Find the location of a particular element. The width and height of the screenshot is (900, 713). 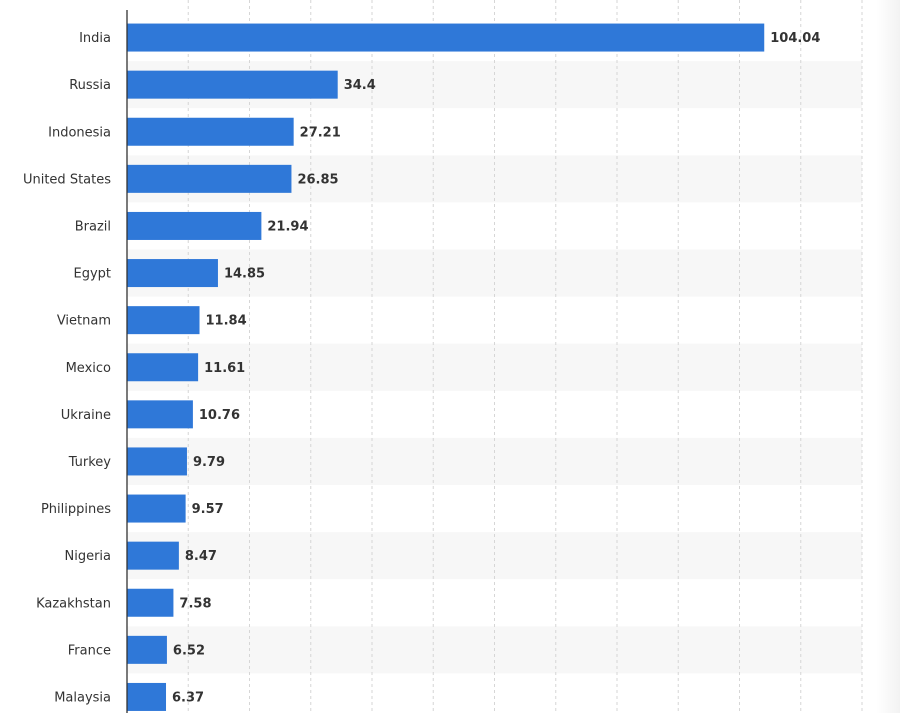

category-label: Nigeria is located at coordinates (87, 556).